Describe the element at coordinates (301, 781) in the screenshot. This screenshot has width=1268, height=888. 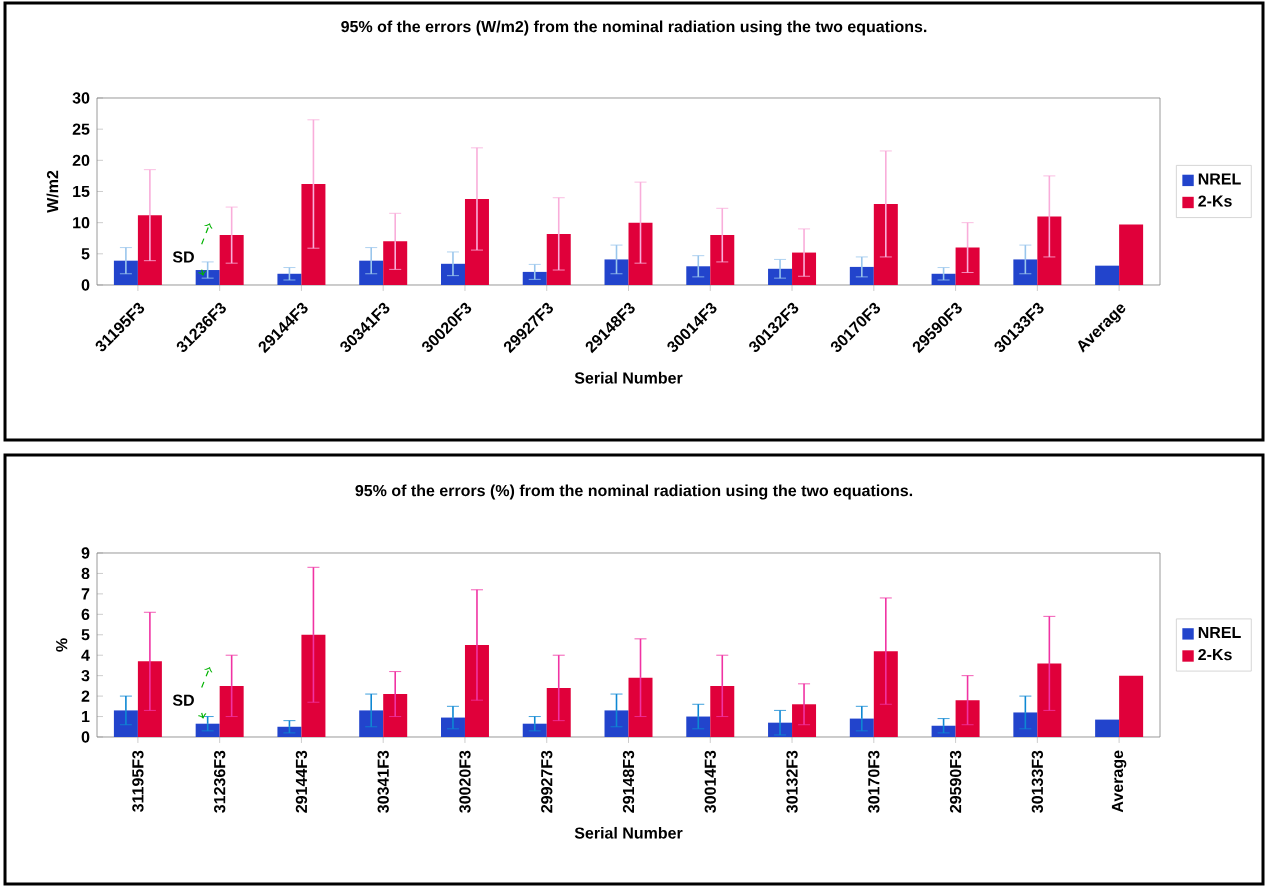
I see `x-tick-label: 29144F3` at that location.